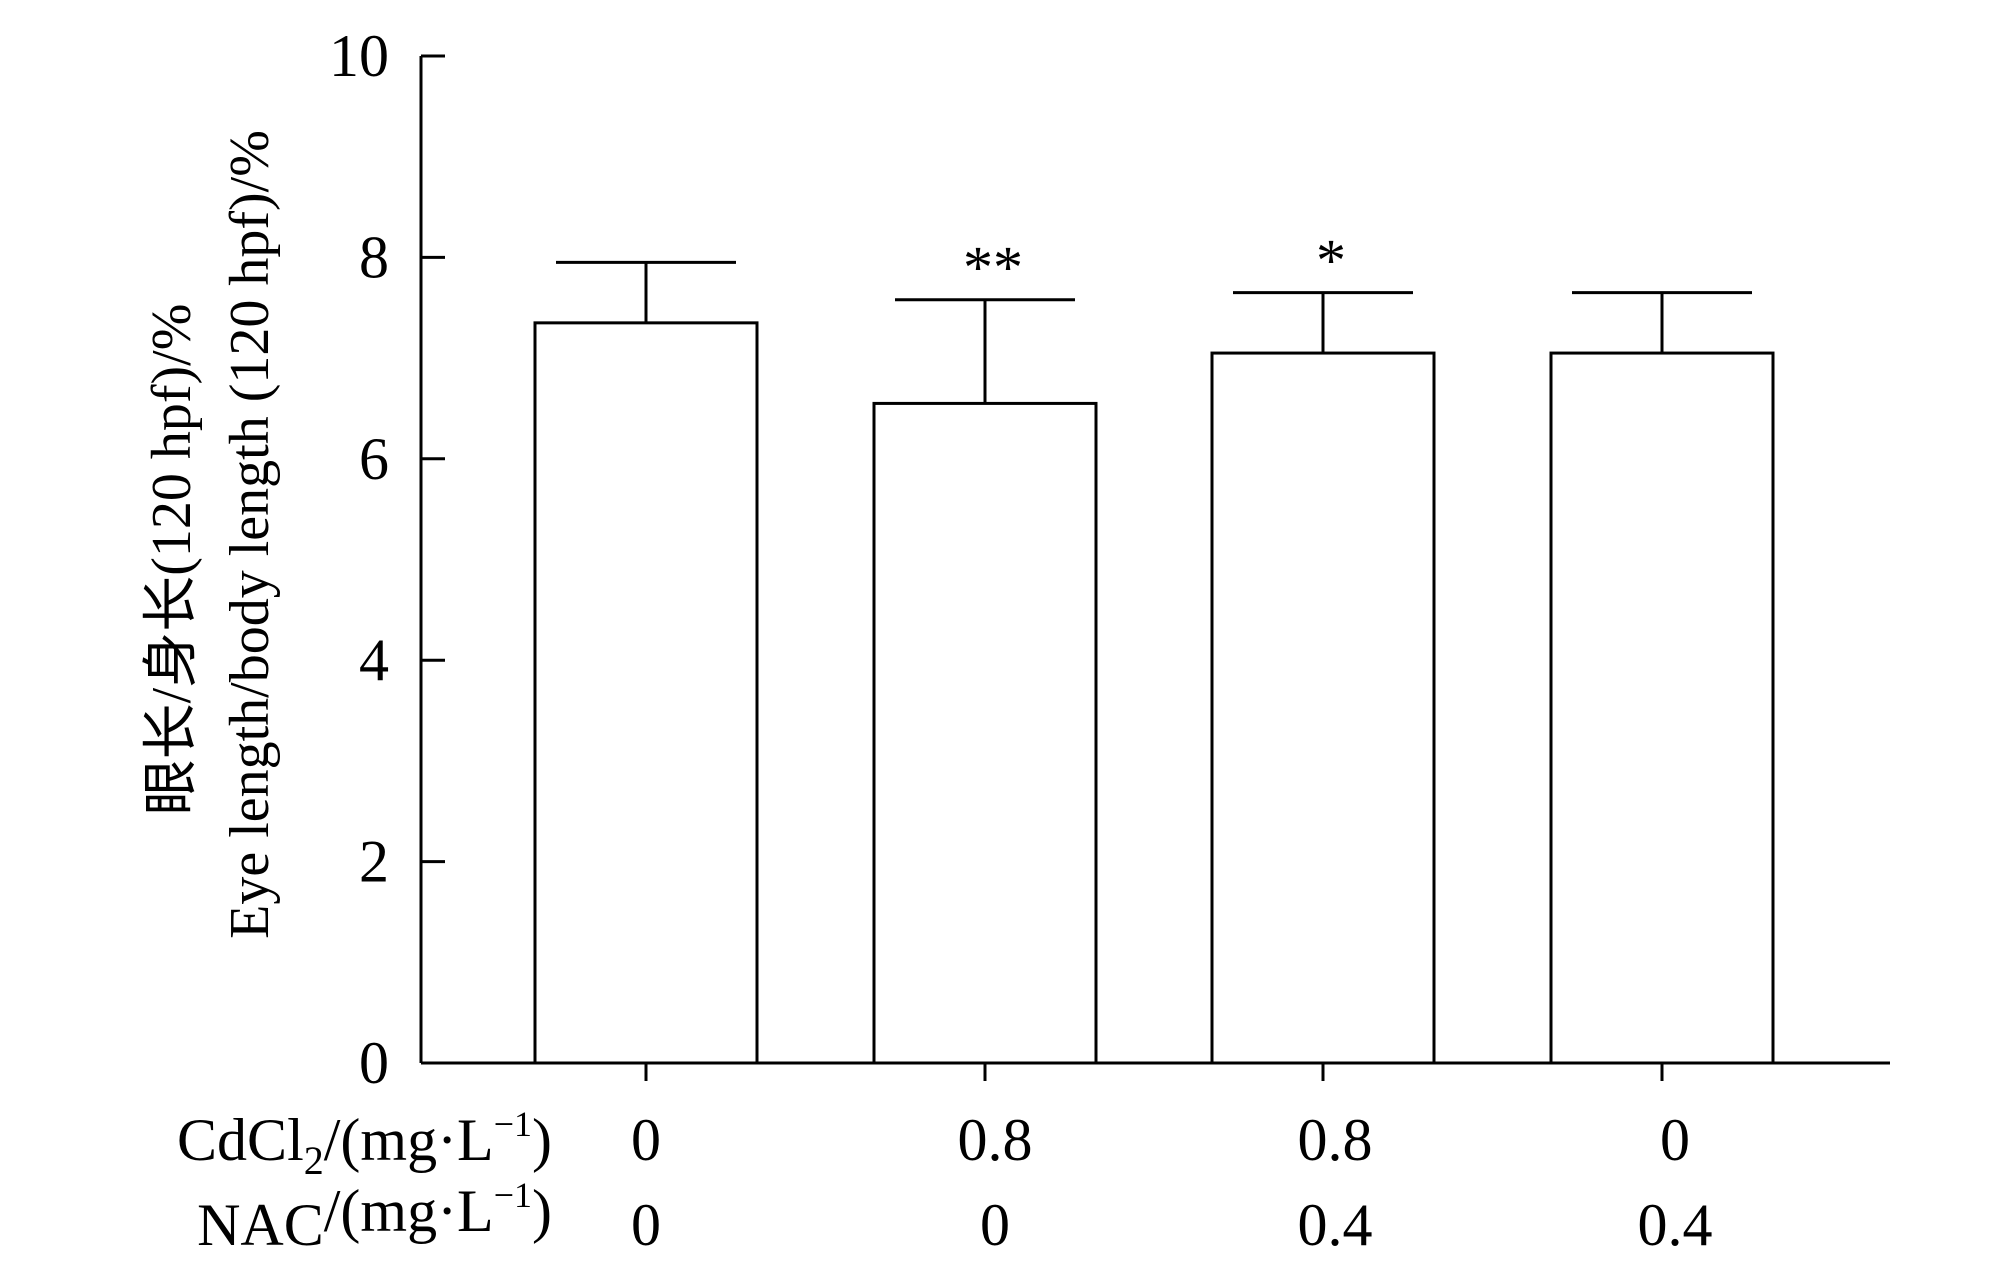 This screenshot has width=2008, height=1281. Describe the element at coordinates (172, 560) in the screenshot. I see `y-axis-title-line1: 眼长/身长(120 hpf)/%` at that location.